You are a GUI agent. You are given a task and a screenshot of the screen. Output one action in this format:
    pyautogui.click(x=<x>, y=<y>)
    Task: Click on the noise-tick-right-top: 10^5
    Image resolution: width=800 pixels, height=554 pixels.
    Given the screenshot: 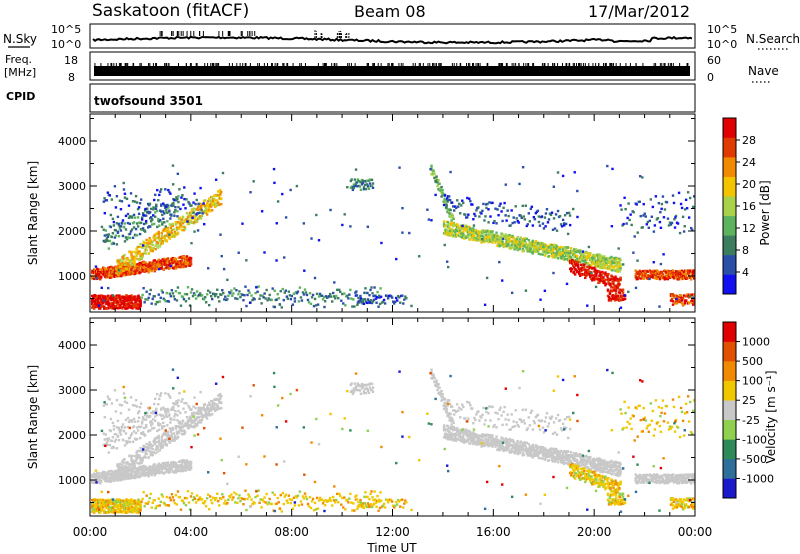 What is the action you would take?
    pyautogui.click(x=722, y=29)
    